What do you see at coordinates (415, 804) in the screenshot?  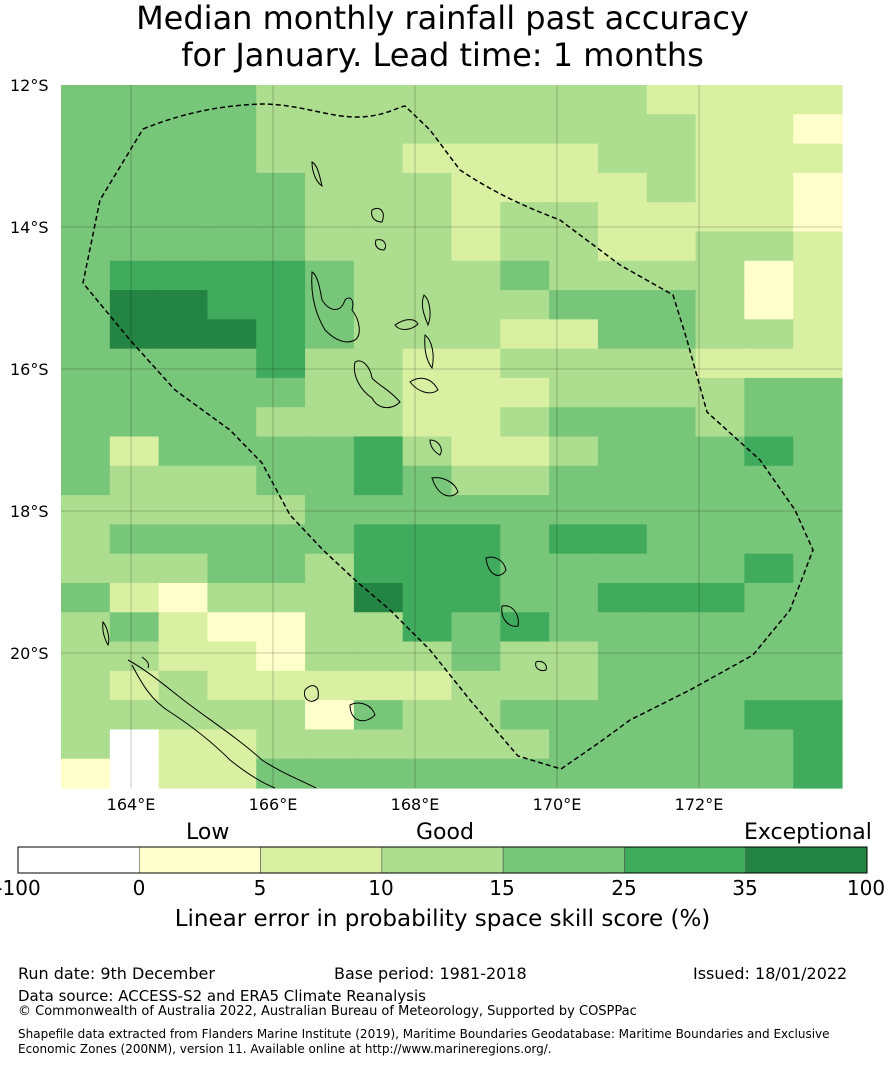 I see `lon-tick-168e: 168°E` at bounding box center [415, 804].